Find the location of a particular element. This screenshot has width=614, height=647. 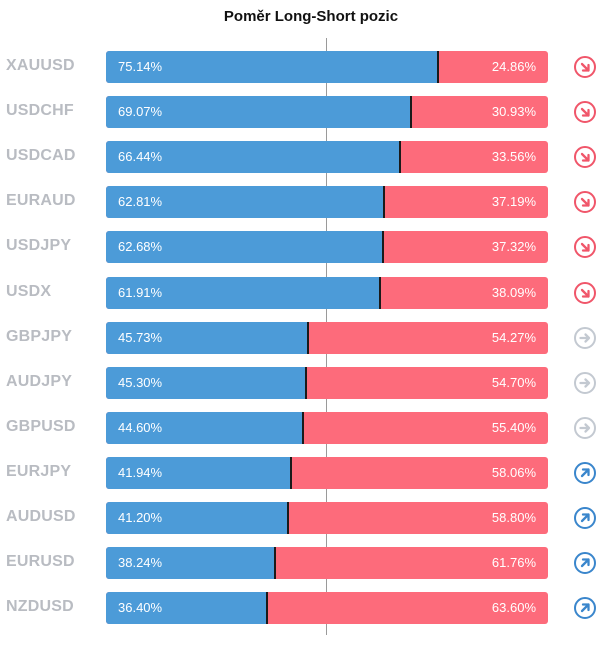

ratio-row-eurjpy: EURJPY 41.94% 58.06% is located at coordinates (307, 473).